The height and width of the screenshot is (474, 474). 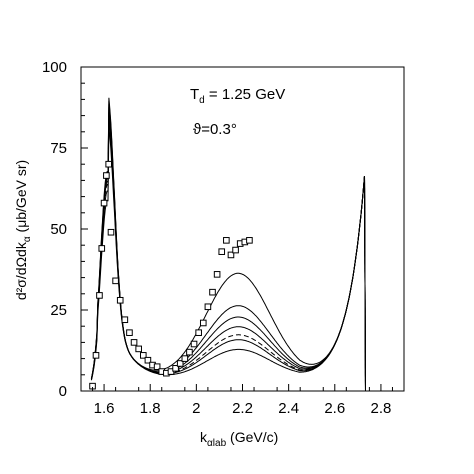 I want to click on energy-annotation: Td = 1.25 GeV, so click(x=237, y=96).